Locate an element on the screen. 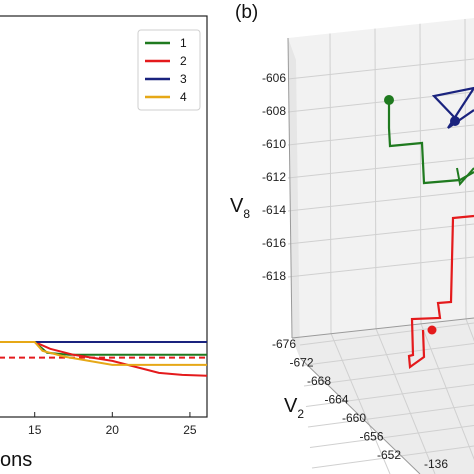 The image size is (474, 474). z-axis-label: V8 is located at coordinates (240, 208).